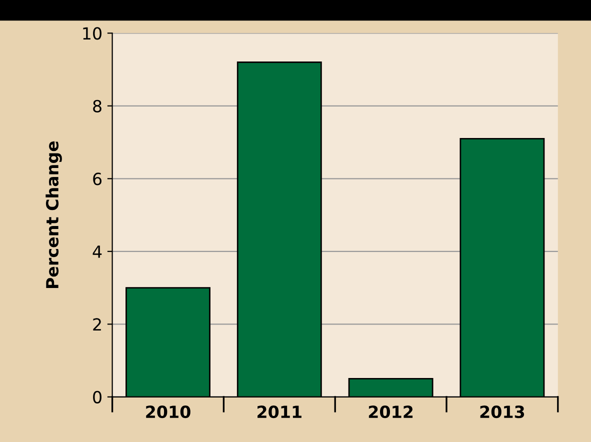 This screenshot has width=591, height=442. I want to click on y-tick-label: 6, so click(97, 179).